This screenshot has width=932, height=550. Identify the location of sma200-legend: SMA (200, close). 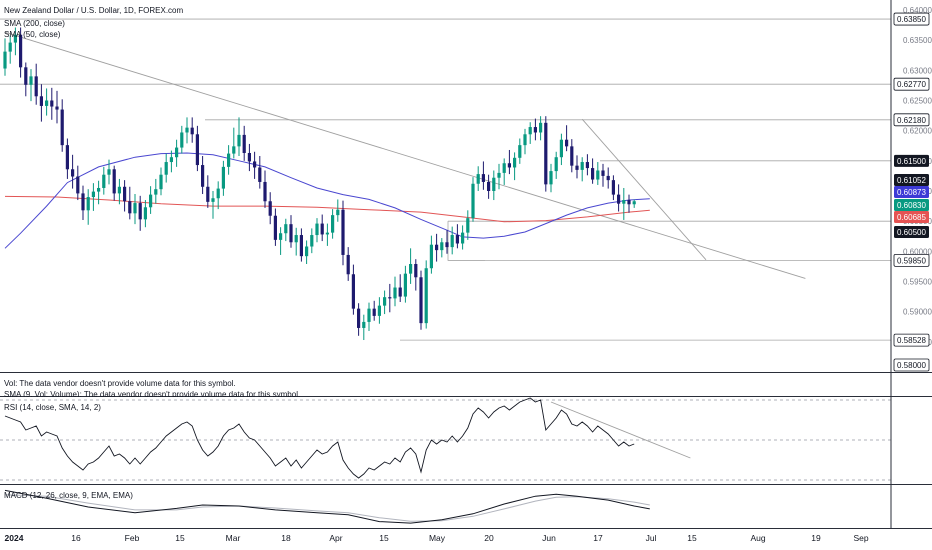
(34, 23).